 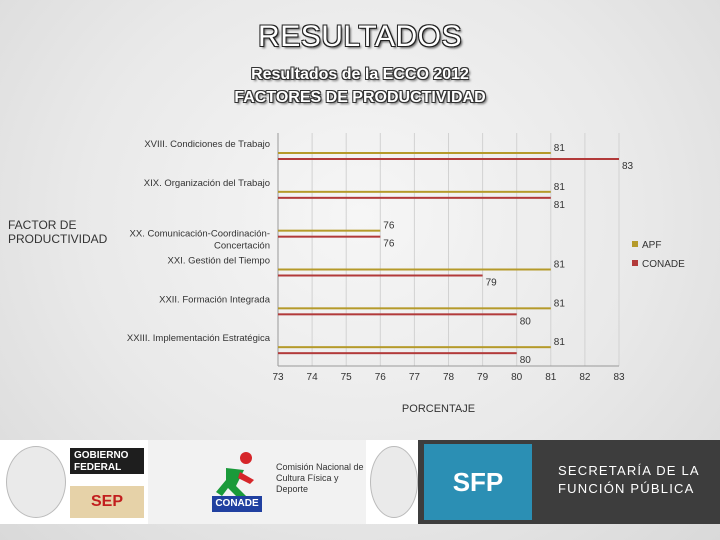 I want to click on footer-gobierno-sep: GOBIERNO FEDERAL SEP, so click(x=74, y=482).